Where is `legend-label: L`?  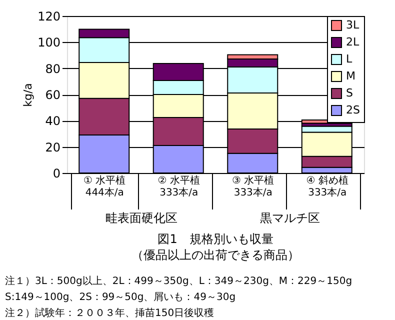 legend-label: L is located at coordinates (349, 59).